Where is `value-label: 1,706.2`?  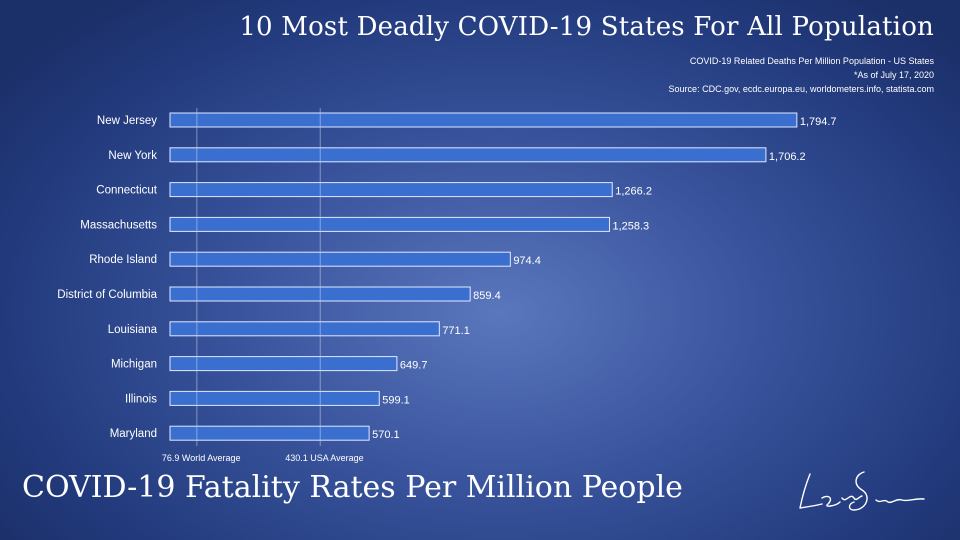
value-label: 1,706.2 is located at coordinates (787, 157).